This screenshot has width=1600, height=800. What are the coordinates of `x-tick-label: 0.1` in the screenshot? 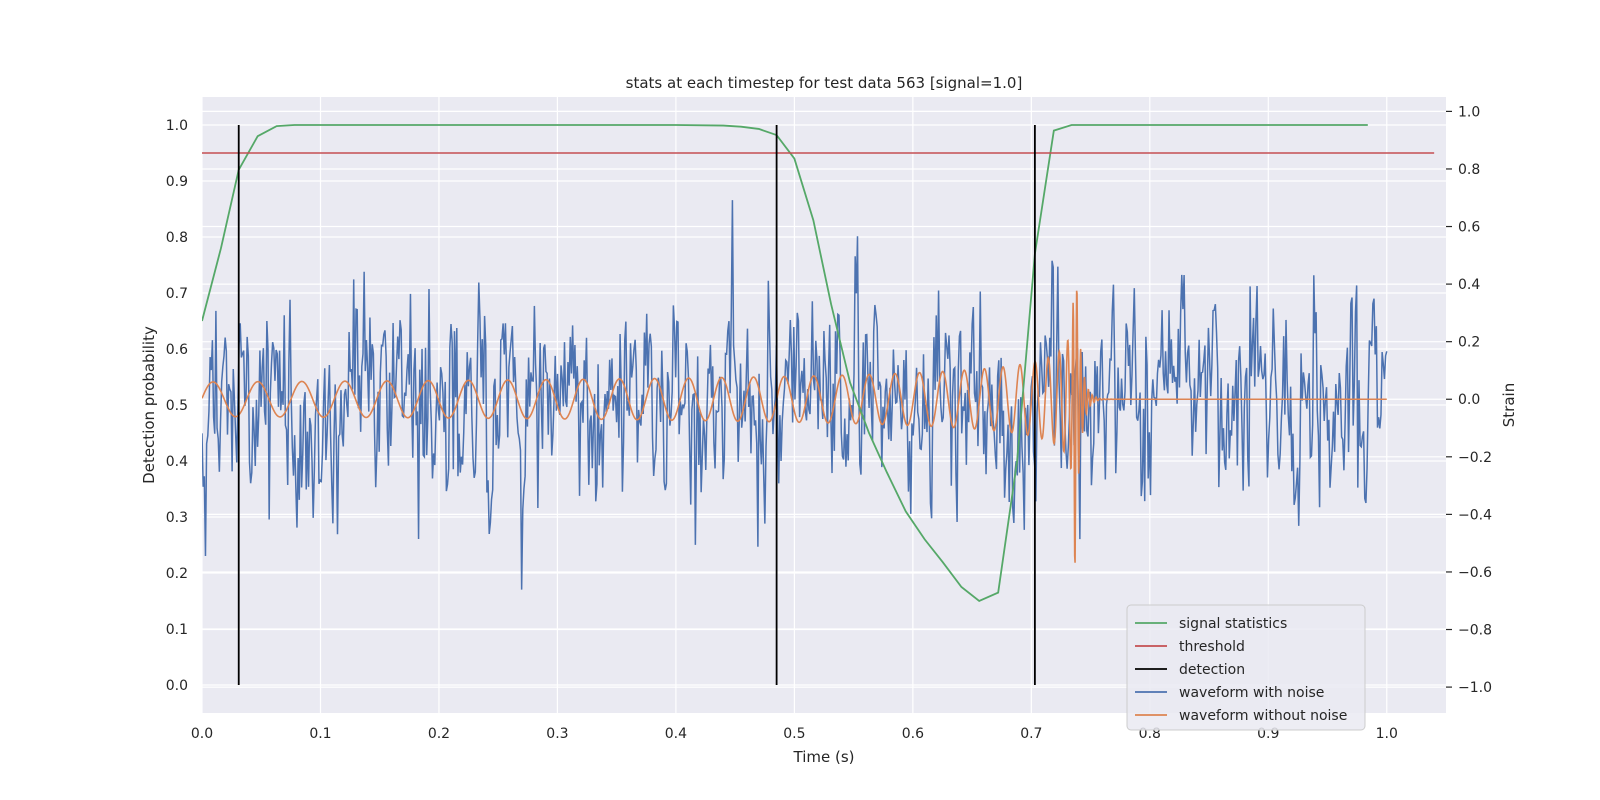 It's located at (320, 734).